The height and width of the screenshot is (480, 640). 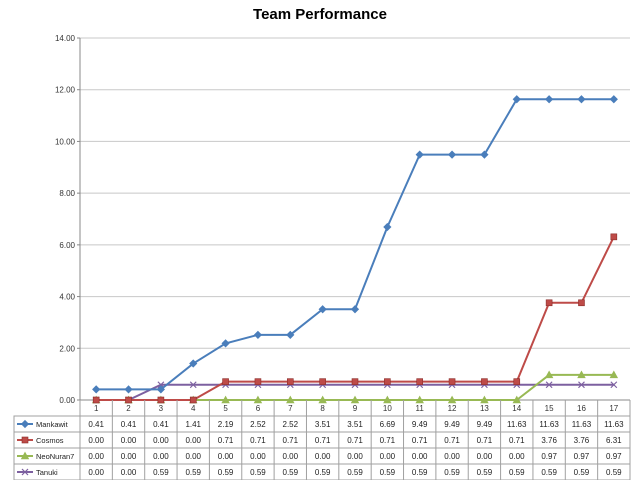 I want to click on y-tick-label: 0.00, so click(x=67, y=400).